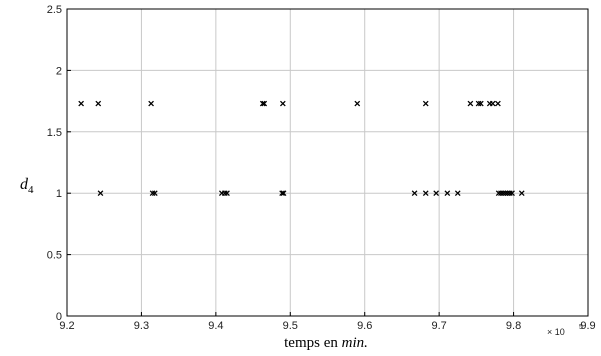 This screenshot has height=356, width=601. I want to click on x-exponent: 5, so click(581, 327).